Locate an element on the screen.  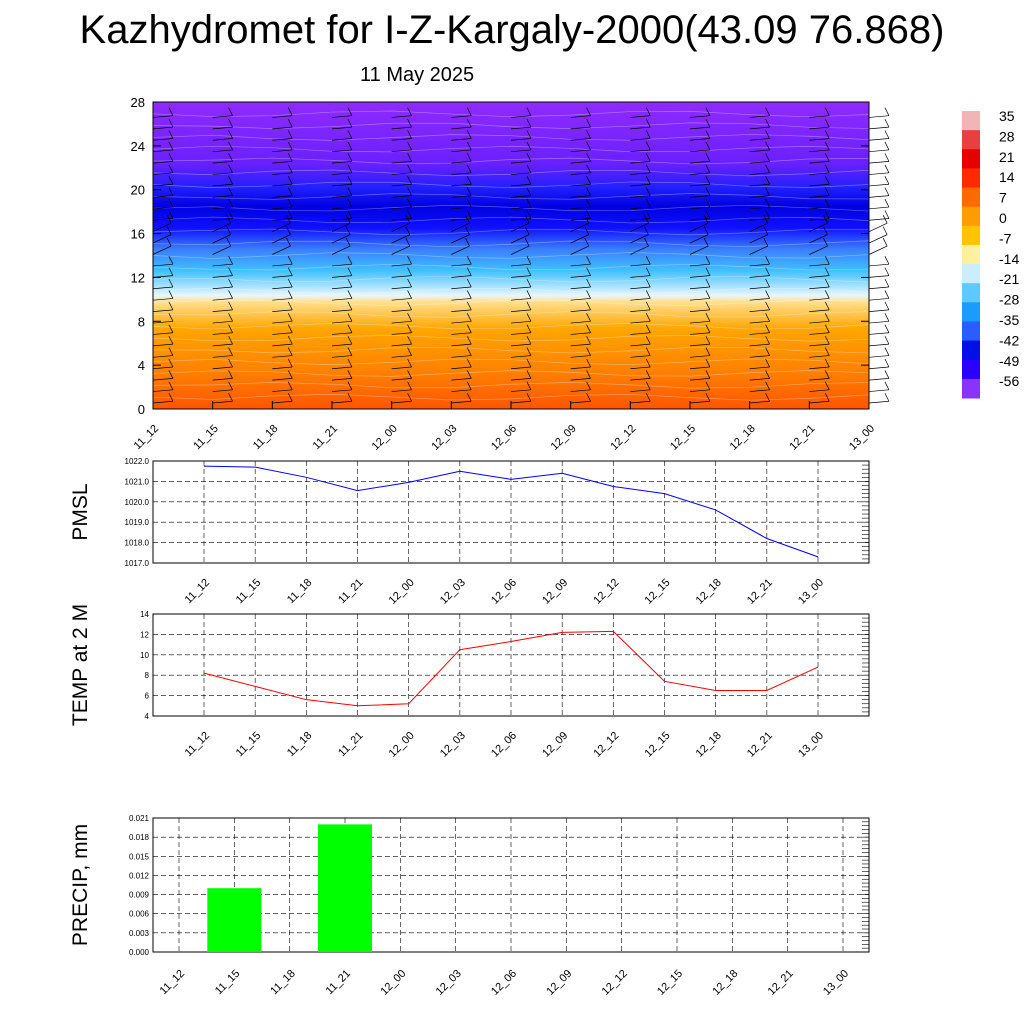
colorbar-label: -21 is located at coordinates (1009, 279).